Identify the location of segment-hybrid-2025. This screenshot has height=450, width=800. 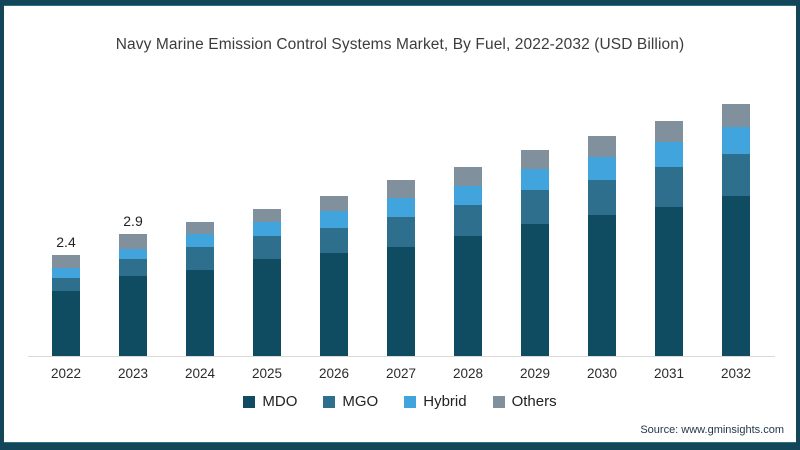
(267, 229).